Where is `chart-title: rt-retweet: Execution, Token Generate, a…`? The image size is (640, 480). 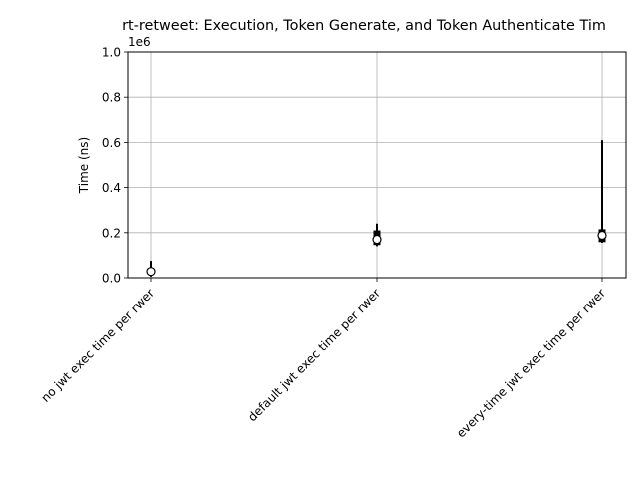
chart-title: rt-retweet: Execution, Token Generate, a… is located at coordinates (364, 26).